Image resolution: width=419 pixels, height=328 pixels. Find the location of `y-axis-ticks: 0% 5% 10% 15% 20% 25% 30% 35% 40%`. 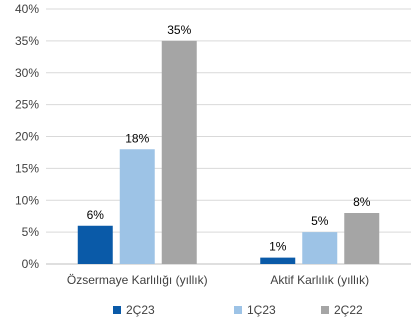

y-axis-ticks: 0% 5% 10% 15% 20% 25% 30% 35% 40% is located at coordinates (27, 136).